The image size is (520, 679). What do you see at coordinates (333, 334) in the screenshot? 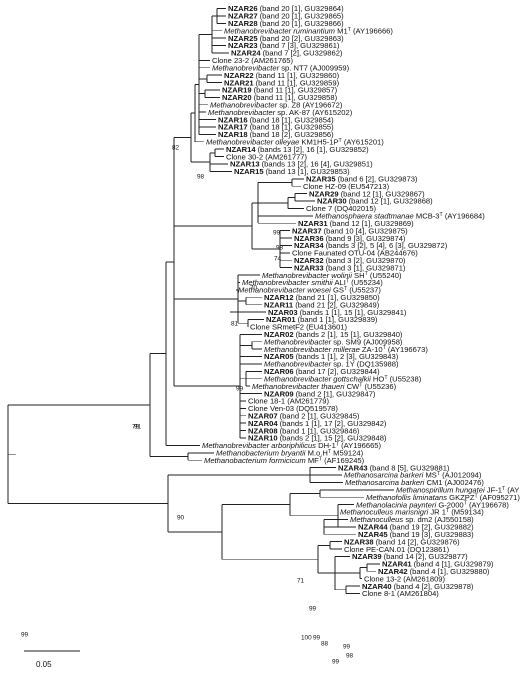
I see `tip-label: NZAR02 (bands 2 [1], 15 [1], GU329840)` at bounding box center [333, 334].